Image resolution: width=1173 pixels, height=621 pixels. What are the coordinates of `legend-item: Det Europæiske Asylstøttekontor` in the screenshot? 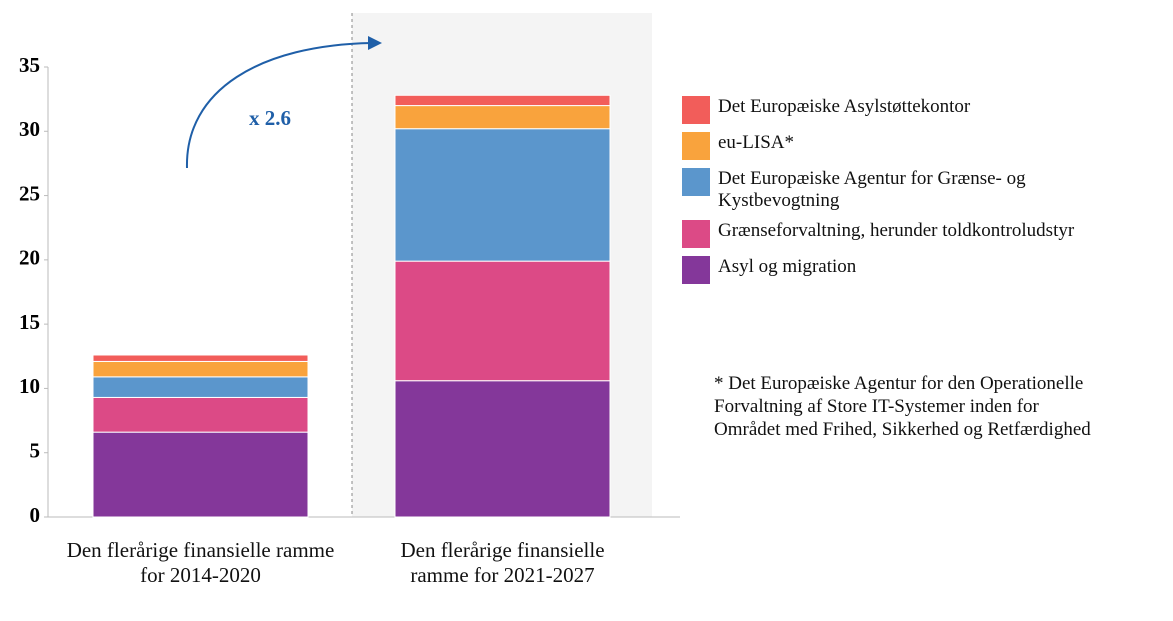 It's located at (922, 110).